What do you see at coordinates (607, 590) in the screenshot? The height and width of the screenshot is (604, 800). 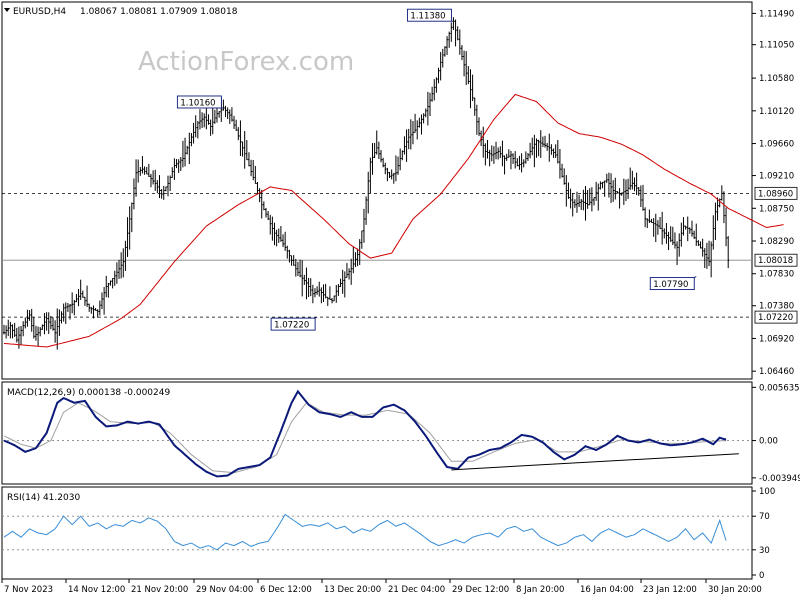 I see `x-tick-label: 16 Jan 04:00` at bounding box center [607, 590].